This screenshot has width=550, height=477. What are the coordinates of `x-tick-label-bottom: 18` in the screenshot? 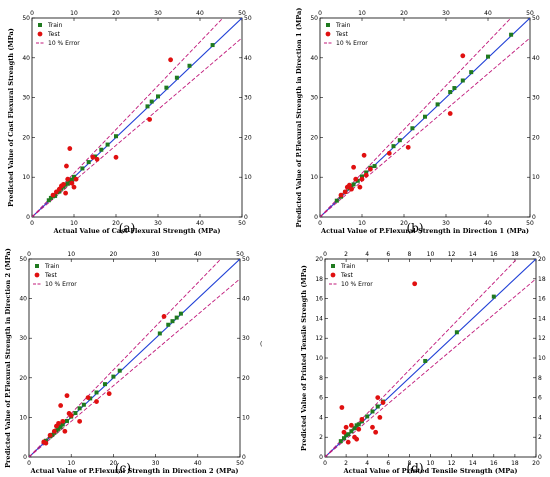 It's located at (515, 463).